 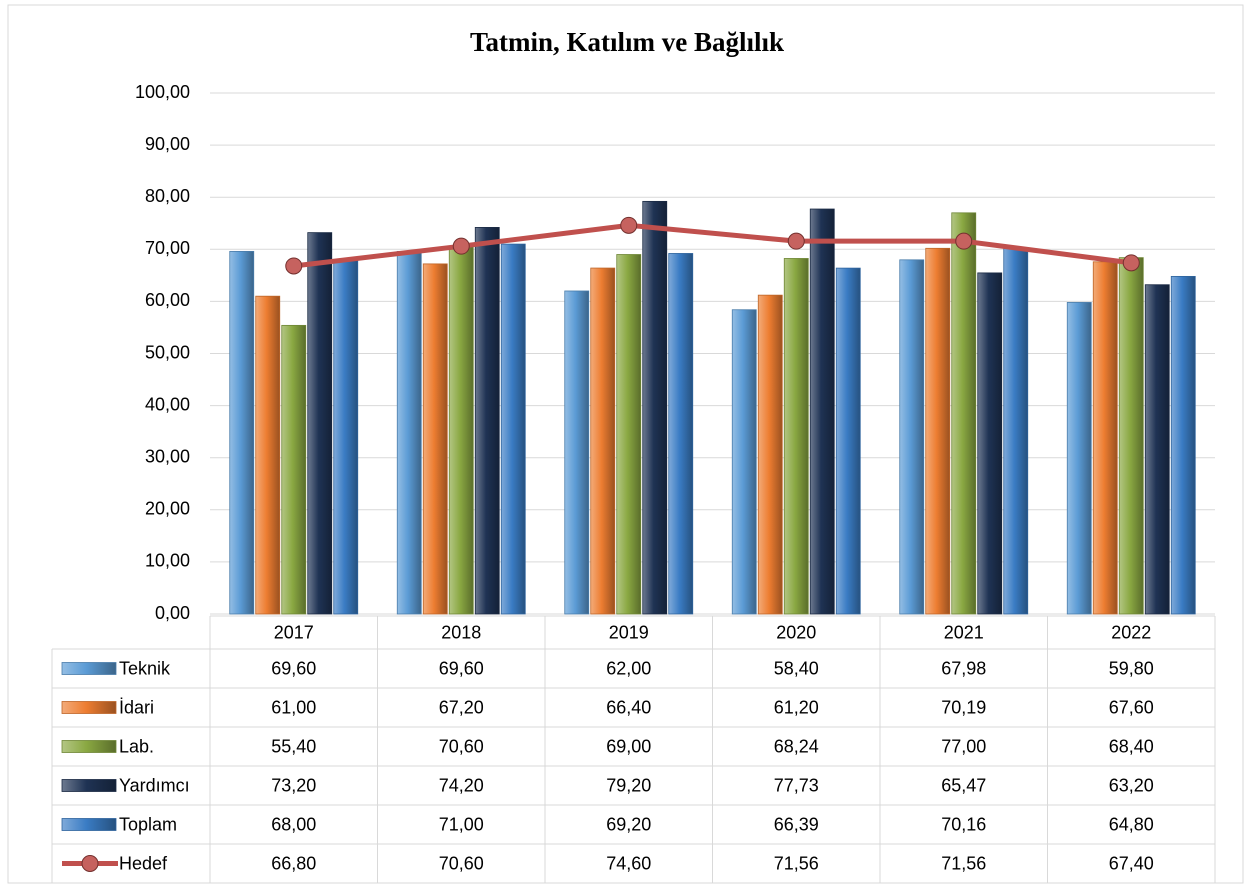 I want to click on y-tick-label: 80,00, so click(x=167, y=196).